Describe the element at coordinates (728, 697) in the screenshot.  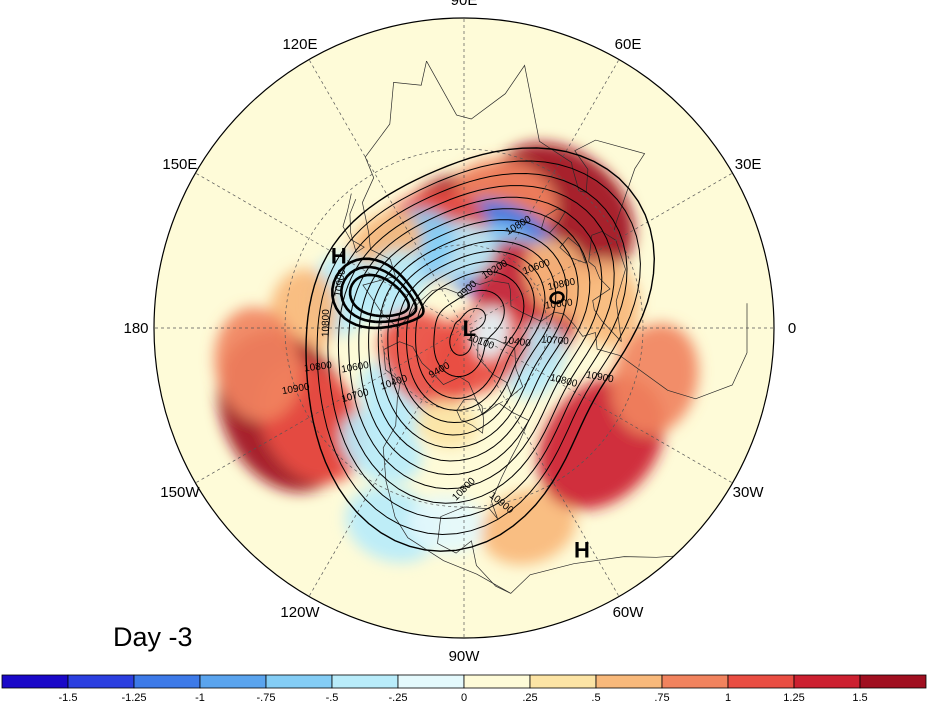
I see `colorbar-tick-label: 1` at that location.